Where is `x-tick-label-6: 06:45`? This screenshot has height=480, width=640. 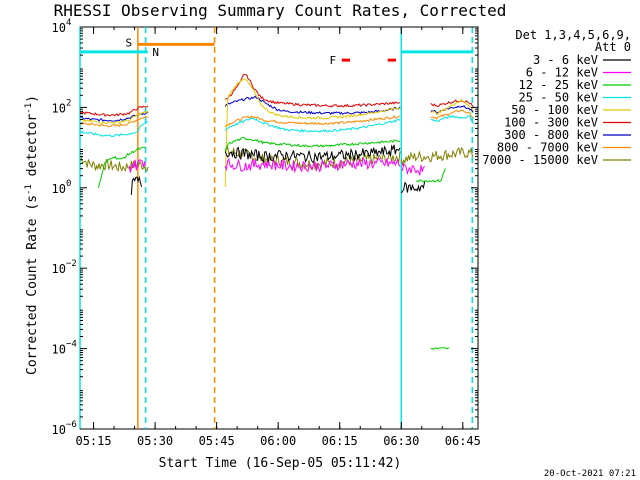 x-tick-label-6: 06:45 is located at coordinates (463, 441).